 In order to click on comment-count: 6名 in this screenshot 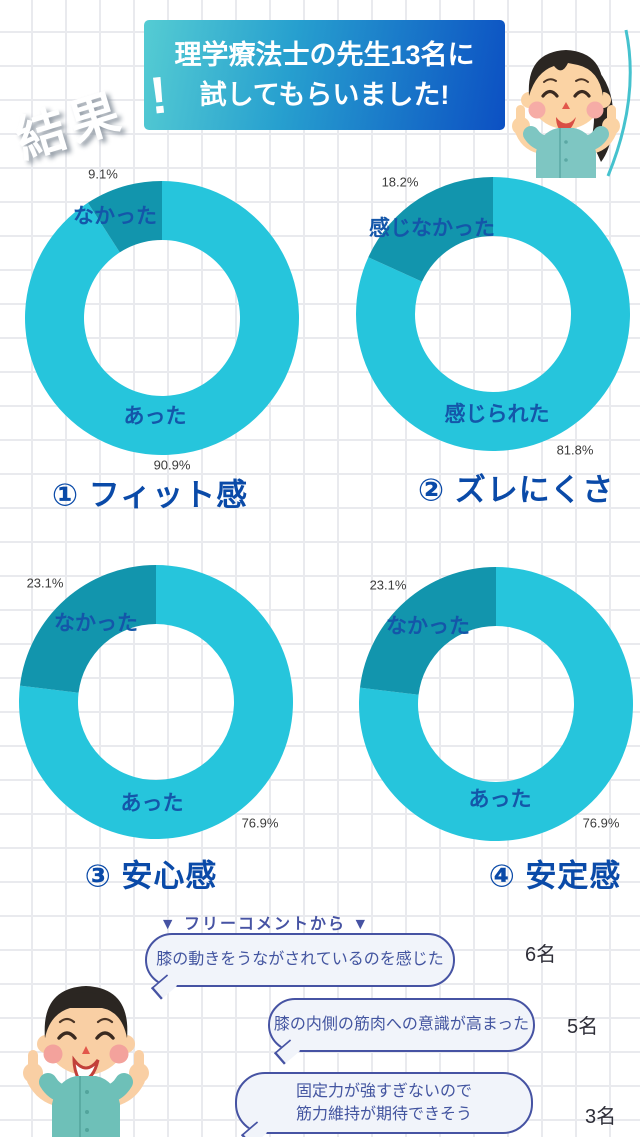, I will do `click(541, 955)`.